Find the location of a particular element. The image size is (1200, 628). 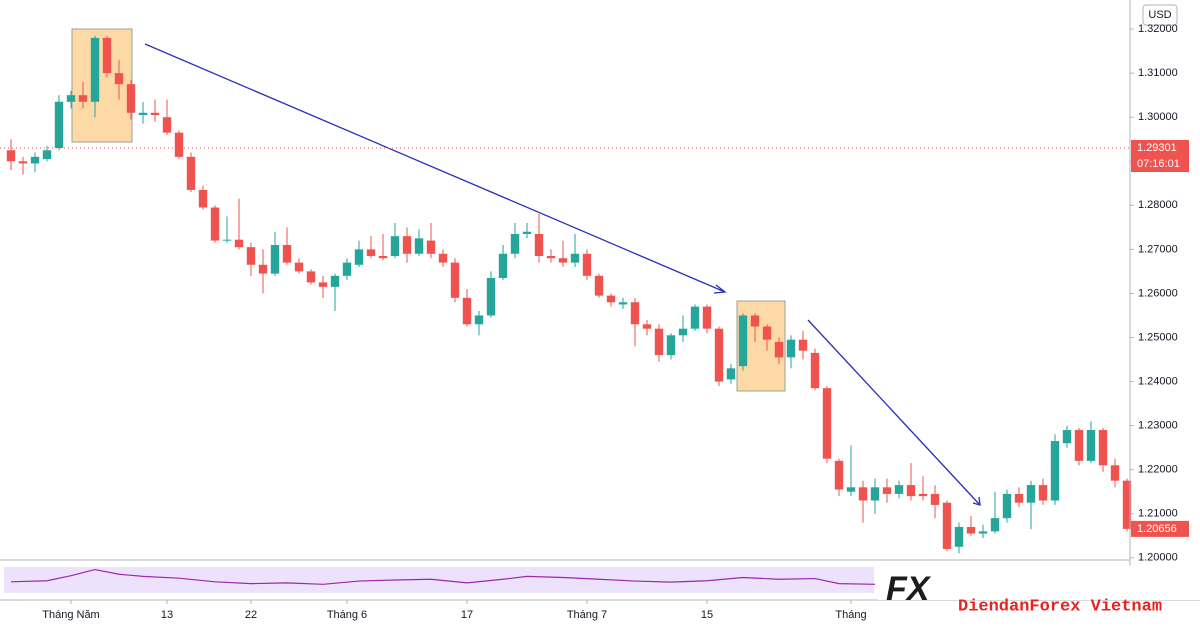

arrow-head is located at coordinates (976, 501).